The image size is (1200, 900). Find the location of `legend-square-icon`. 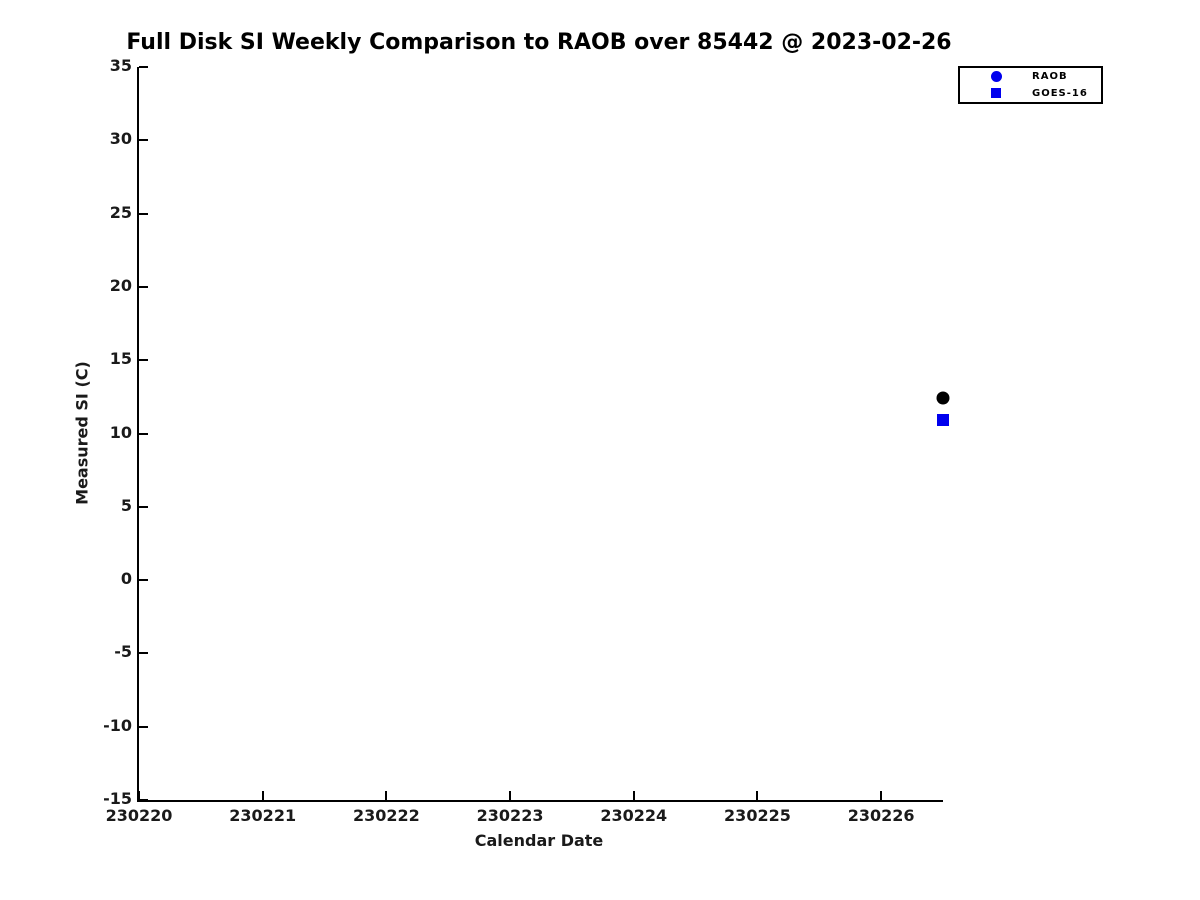

legend-square-icon is located at coordinates (996, 93).